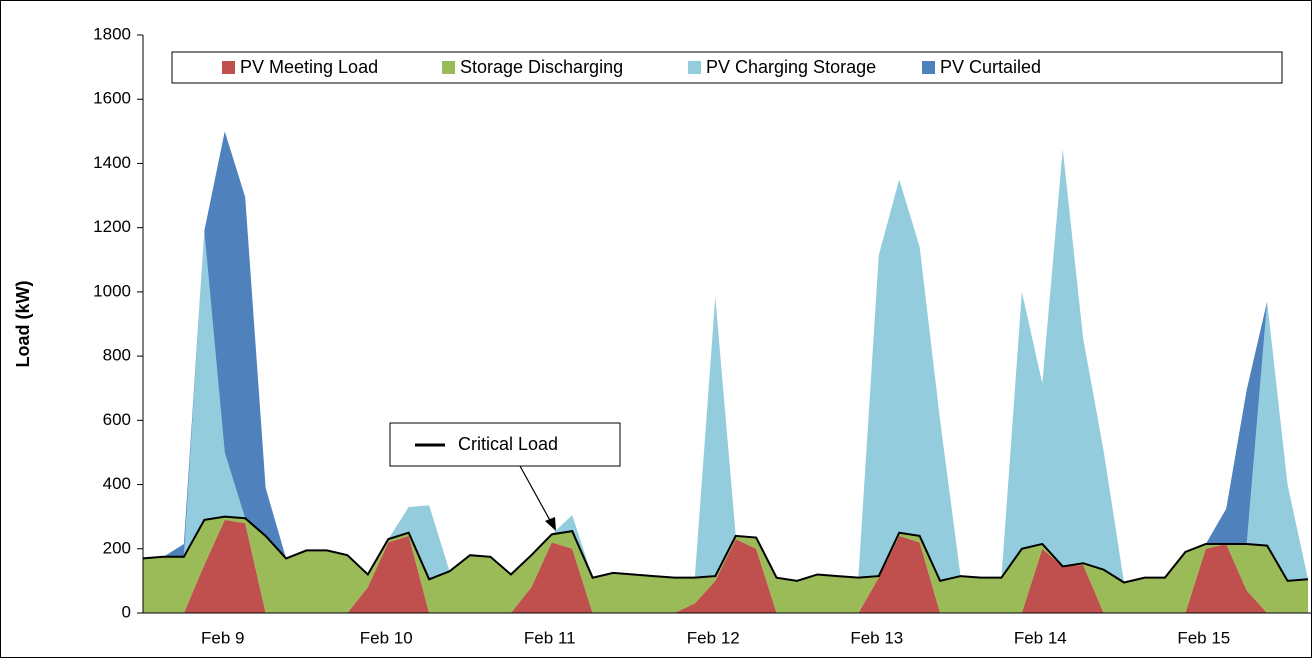  I want to click on legend-label: Storage Discharging, so click(541, 67).